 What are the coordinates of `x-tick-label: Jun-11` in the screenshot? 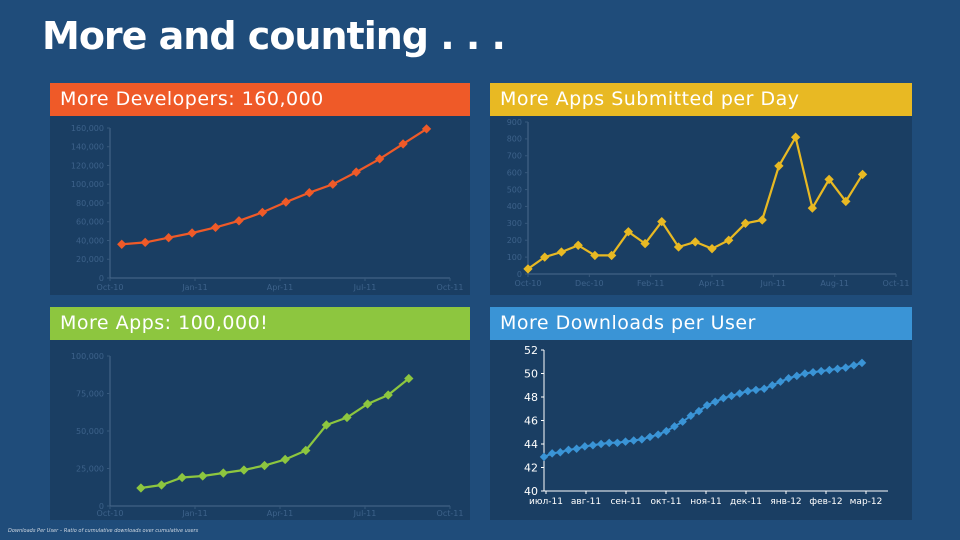 It's located at (773, 283).